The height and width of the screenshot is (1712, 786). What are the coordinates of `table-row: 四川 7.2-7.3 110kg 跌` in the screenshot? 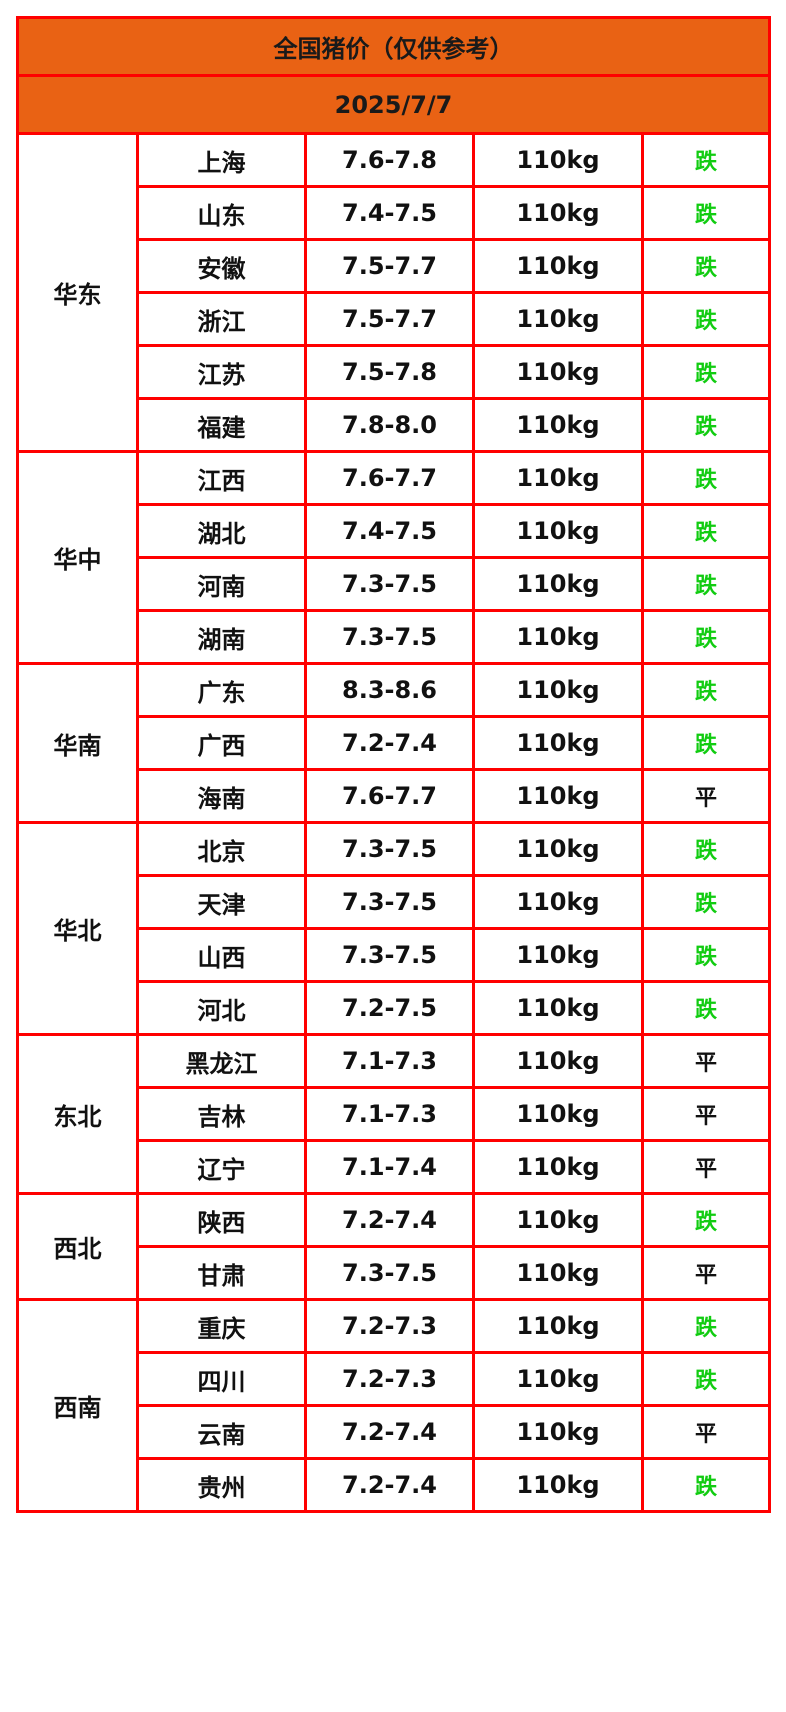 It's located at (395, 1379).